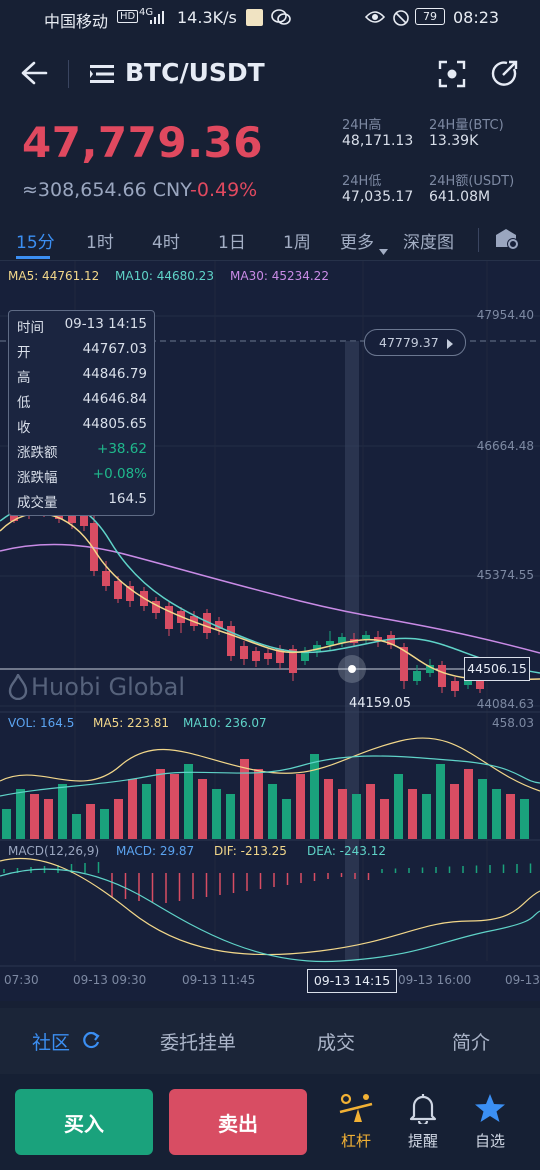  I want to click on refresh-icon, so click(91, 1042).